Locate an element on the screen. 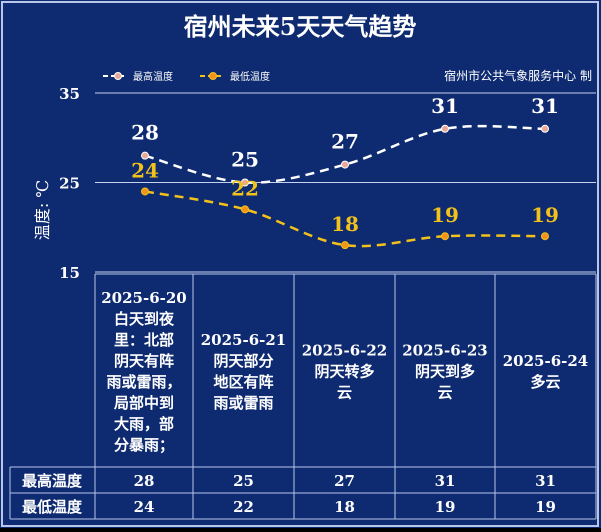 Image resolution: width=601 pixels, height=532 pixels. legend-low-marker is located at coordinates (213, 76).